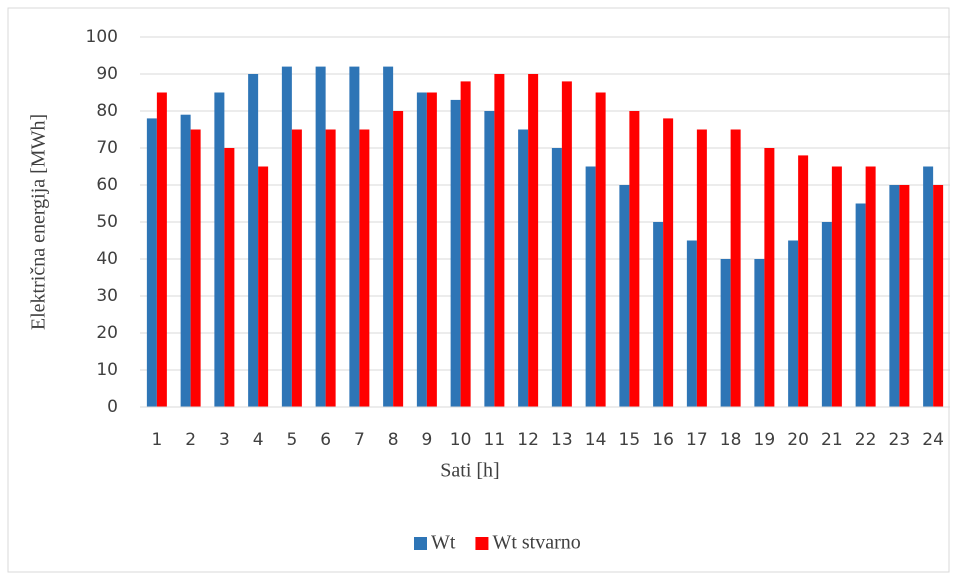  What do you see at coordinates (107, 111) in the screenshot?
I see `y-tick-label: 80` at bounding box center [107, 111].